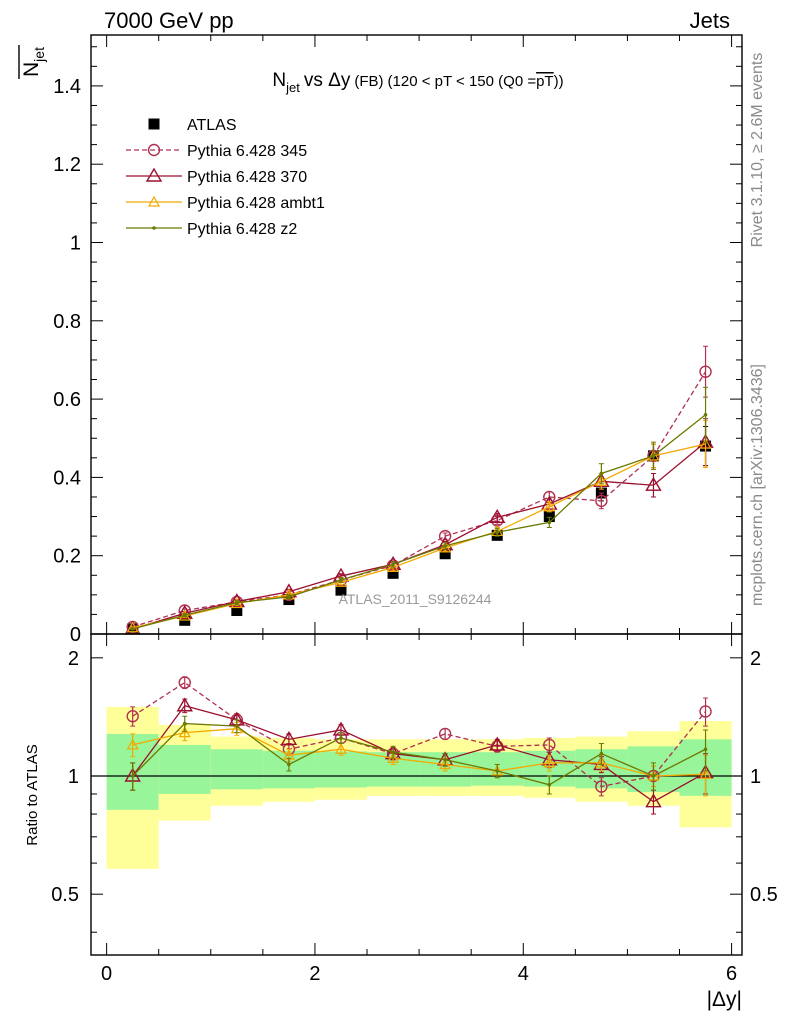 The width and height of the screenshot is (786, 1024). Describe the element at coordinates (67, 322) in the screenshot. I see `y-tick-label: 0.8` at that location.